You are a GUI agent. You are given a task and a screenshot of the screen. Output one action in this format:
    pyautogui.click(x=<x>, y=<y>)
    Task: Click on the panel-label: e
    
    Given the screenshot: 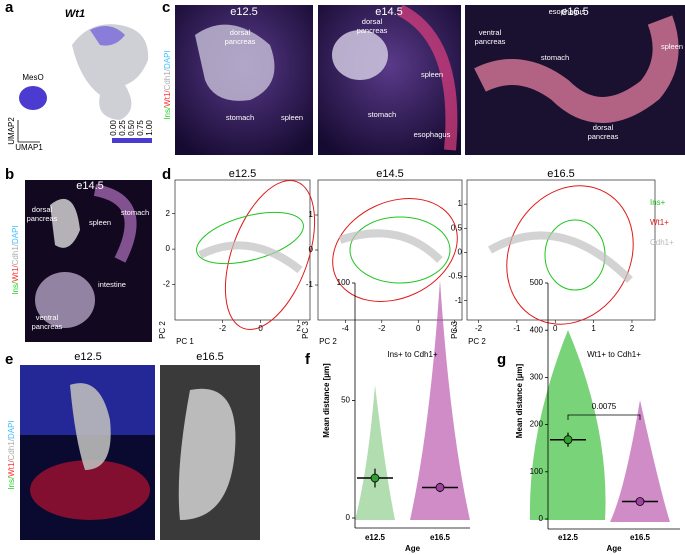 What is the action you would take?
    pyautogui.click(x=9, y=359)
    